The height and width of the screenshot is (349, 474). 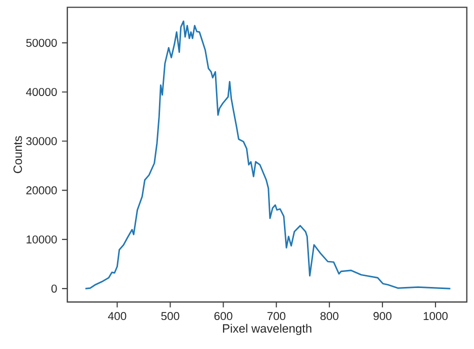 I want to click on y-tick-label: 40000, so click(x=41, y=92).